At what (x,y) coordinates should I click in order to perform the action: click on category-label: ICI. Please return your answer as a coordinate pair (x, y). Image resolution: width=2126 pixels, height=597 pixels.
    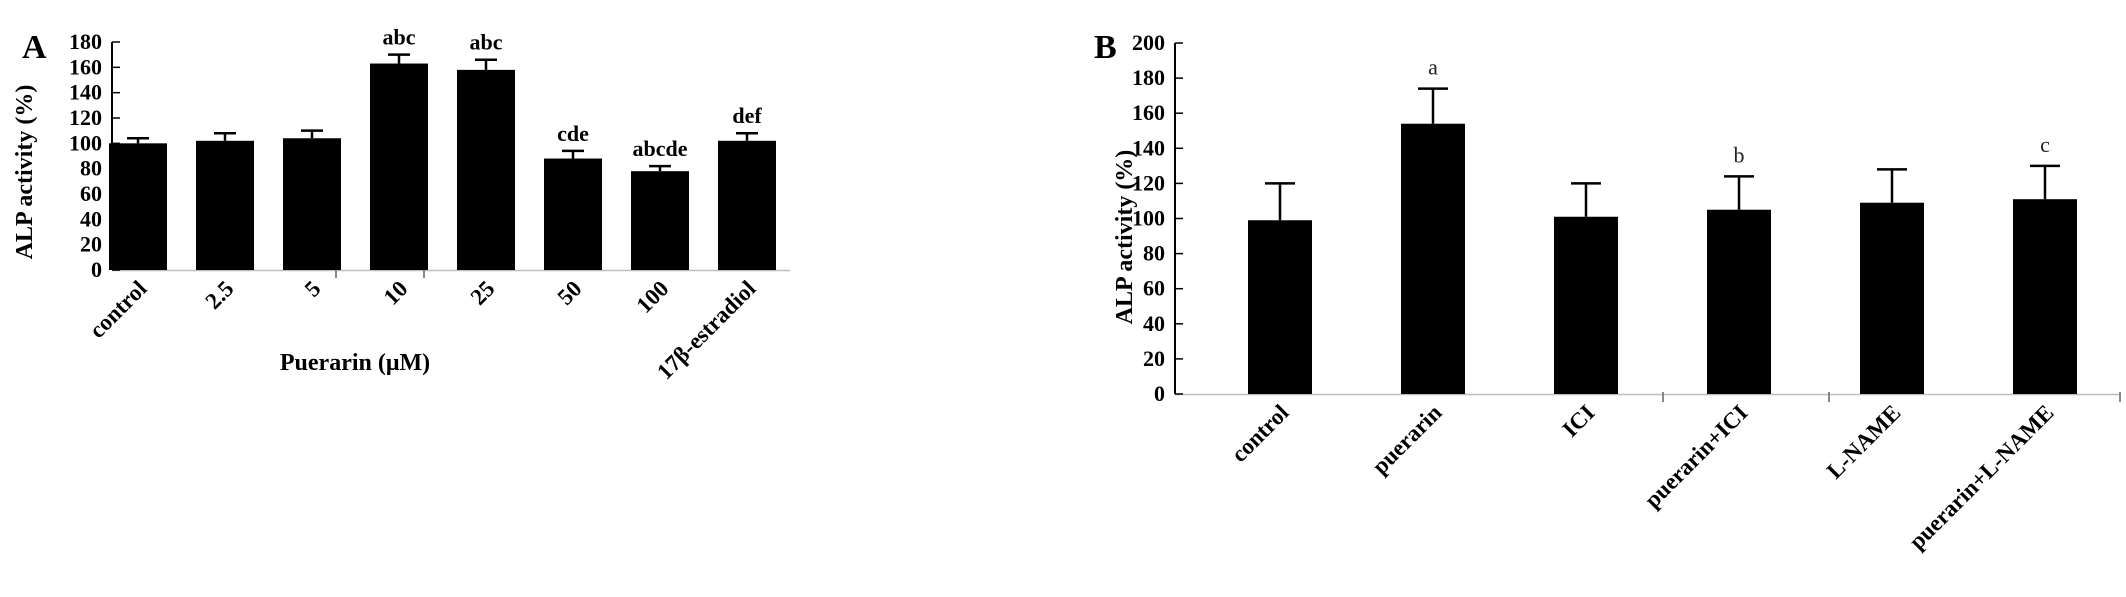
    Looking at the image, I should click on (1578, 421).